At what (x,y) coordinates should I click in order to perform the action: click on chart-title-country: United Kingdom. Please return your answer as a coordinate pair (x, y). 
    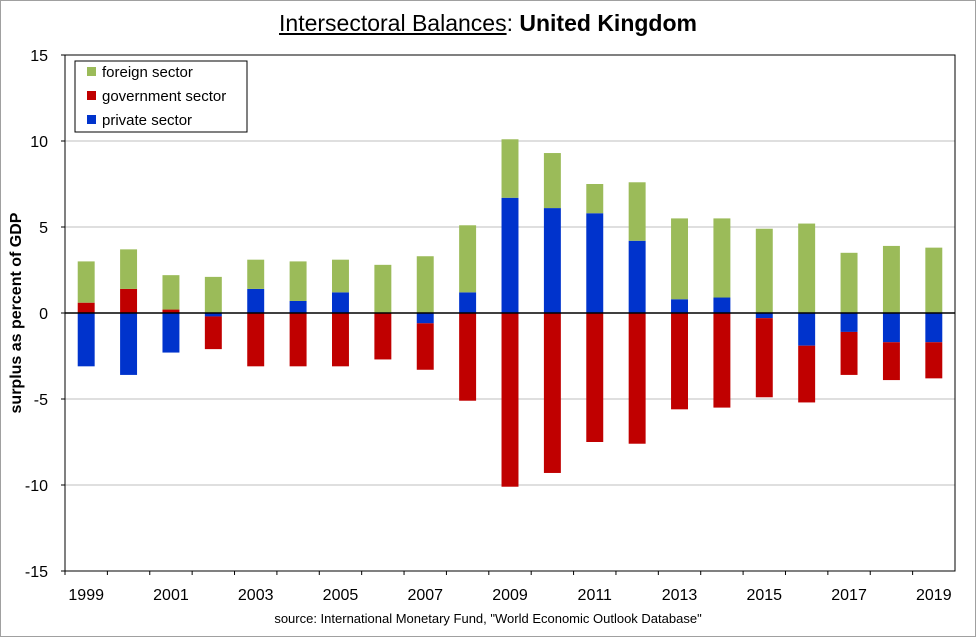
    Looking at the image, I should click on (608, 23).